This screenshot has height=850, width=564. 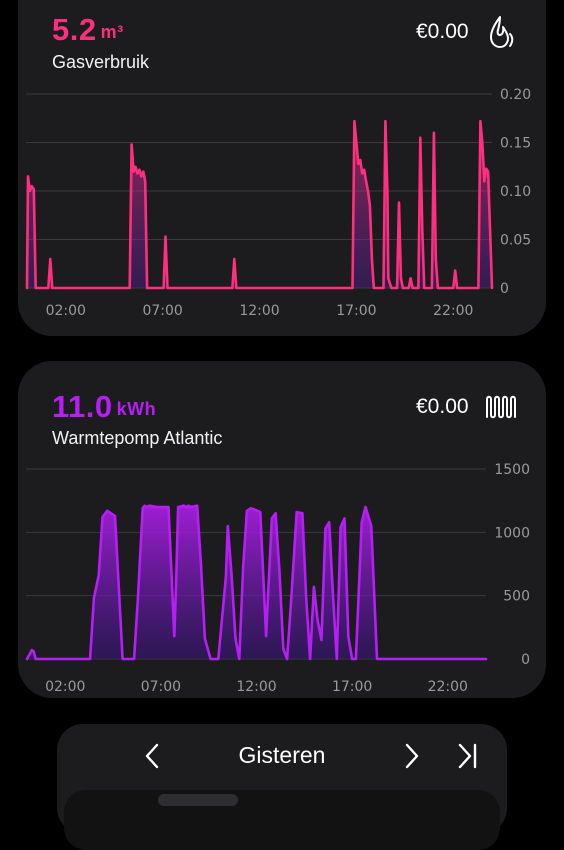 I want to click on heatpump-card-title: Warmtepomp Atlantic, so click(x=137, y=438).